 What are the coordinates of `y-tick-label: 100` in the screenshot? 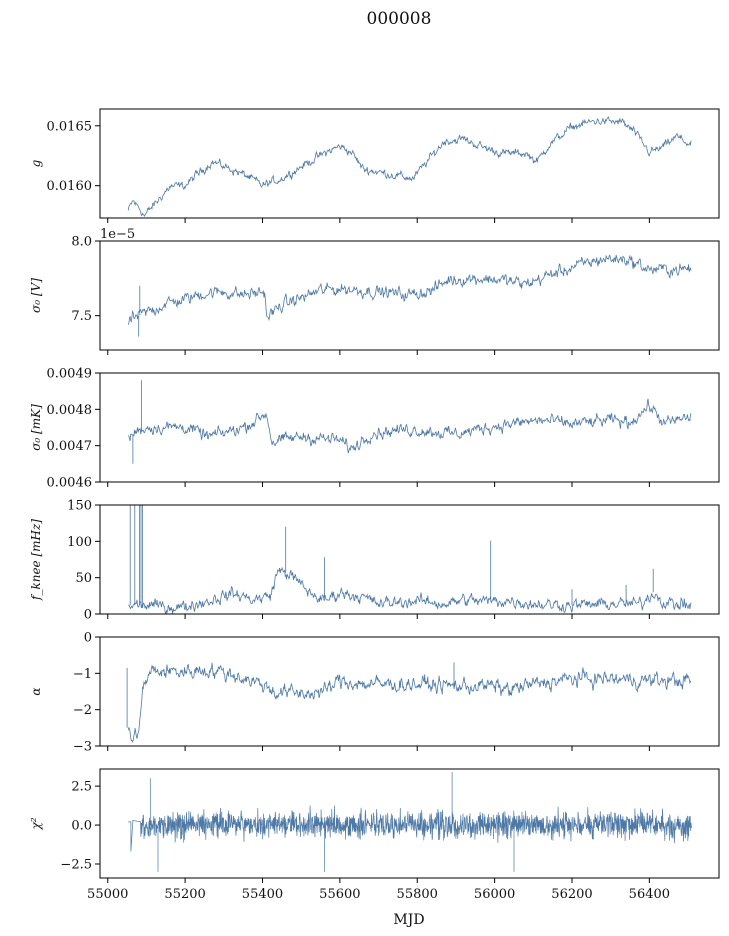 It's located at (79, 542).